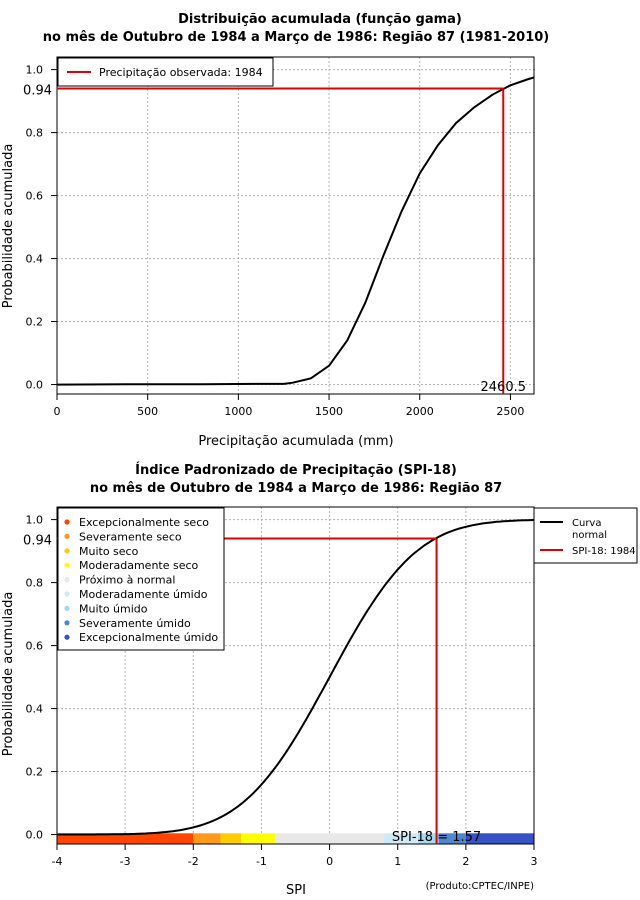 Image resolution: width=640 pixels, height=900 pixels. Describe the element at coordinates (130, 536) in the screenshot. I see `legend-label: Severamente seco` at that location.